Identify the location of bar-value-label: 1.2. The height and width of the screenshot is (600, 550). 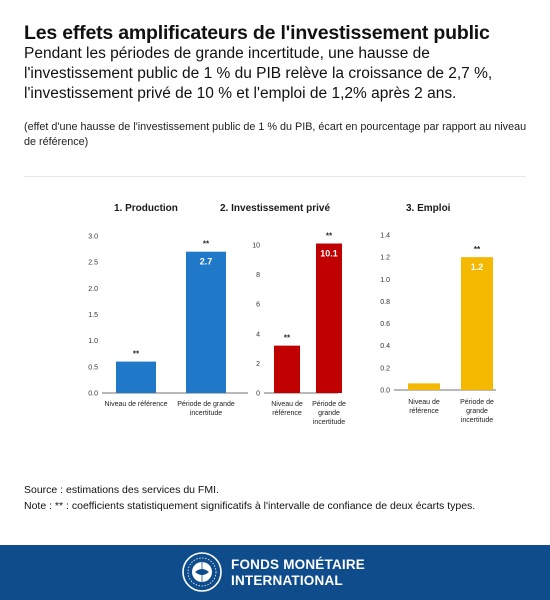
(477, 267).